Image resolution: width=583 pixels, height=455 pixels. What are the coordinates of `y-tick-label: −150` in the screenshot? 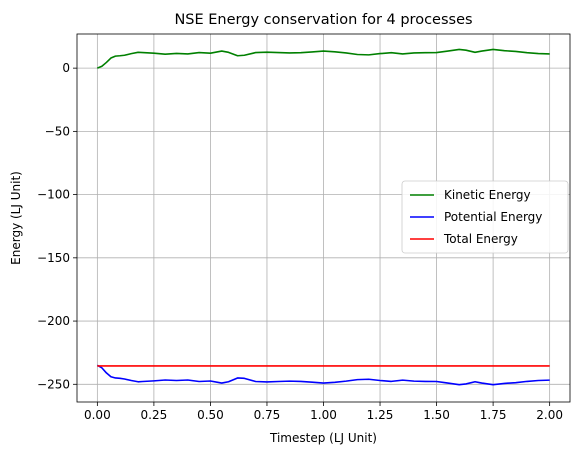 It's located at (53, 258).